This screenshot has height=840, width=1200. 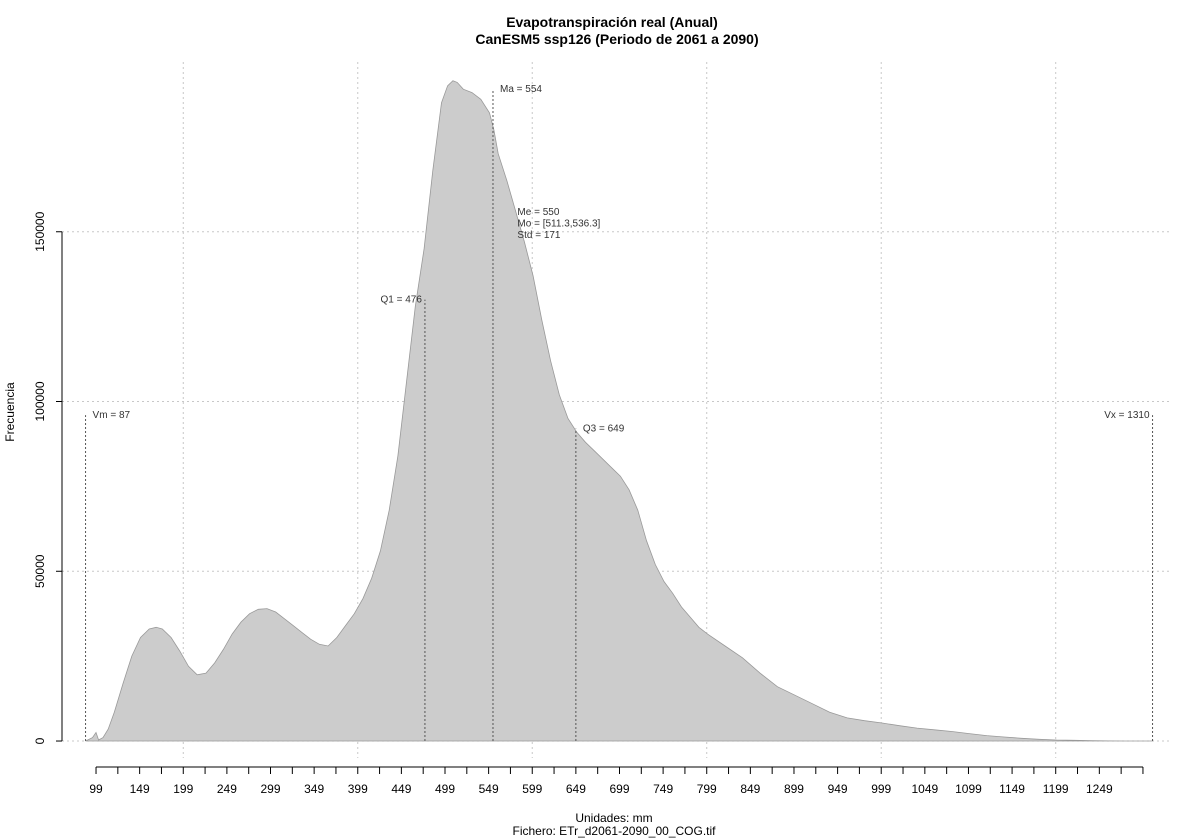 What do you see at coordinates (532, 789) in the screenshot?
I see `x-tick-label: 599` at bounding box center [532, 789].